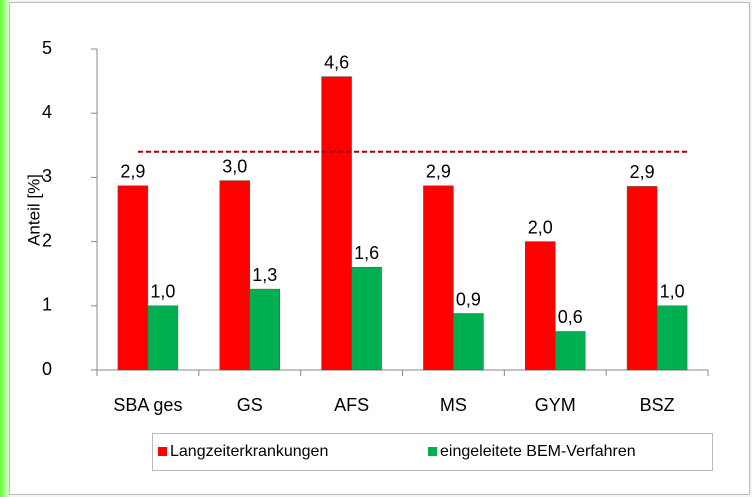 Image resolution: width=752 pixels, height=497 pixels. I want to click on y-tick-label: 1, so click(47, 305).